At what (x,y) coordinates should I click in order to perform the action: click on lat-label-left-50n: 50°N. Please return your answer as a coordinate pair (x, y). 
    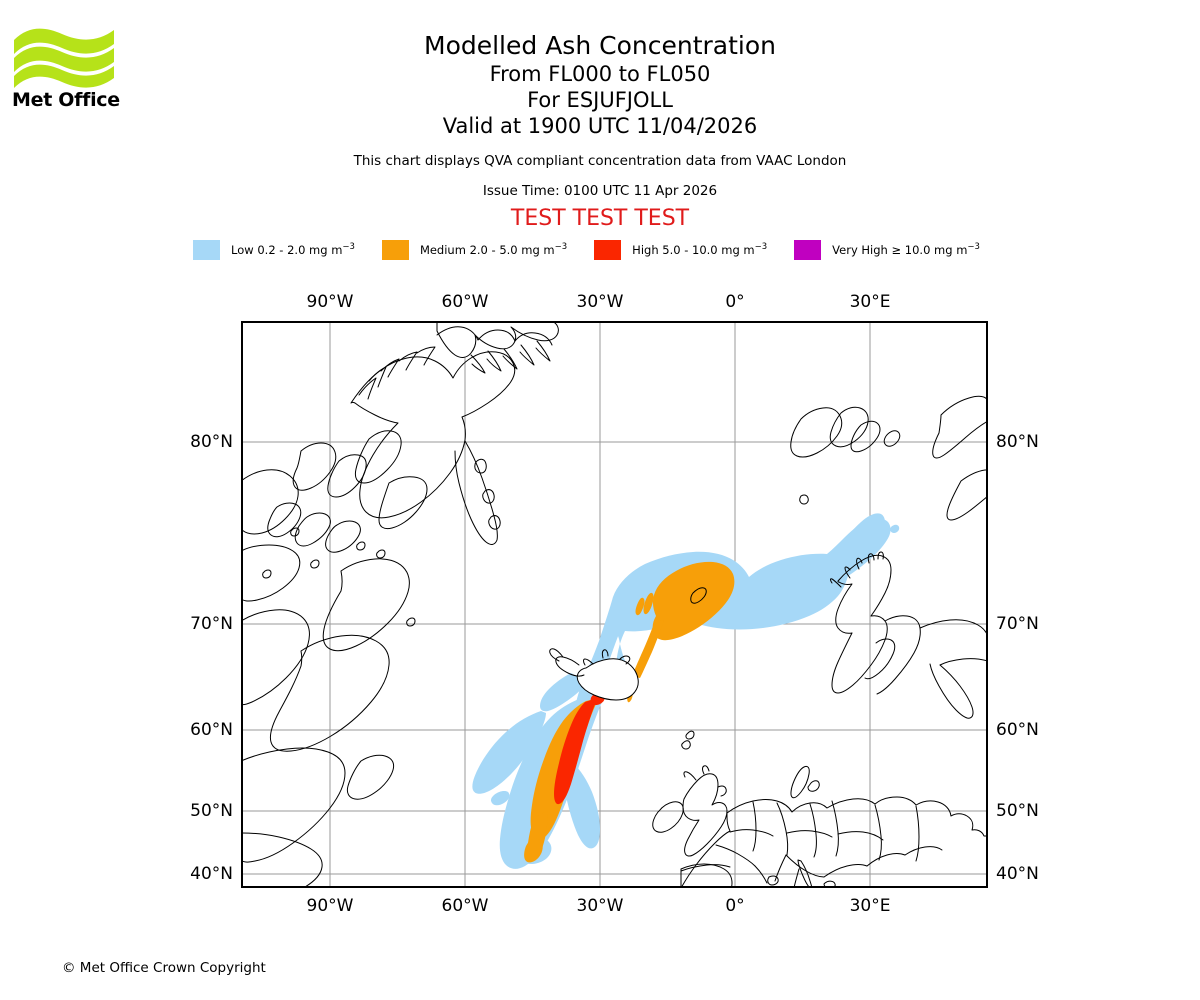
    Looking at the image, I should click on (211, 811).